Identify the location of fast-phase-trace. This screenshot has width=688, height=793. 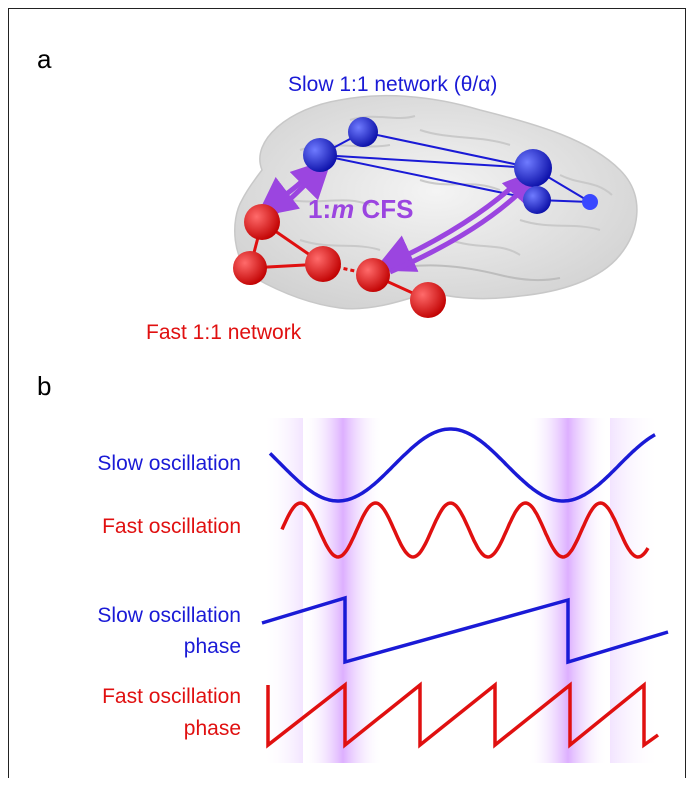
(463, 715).